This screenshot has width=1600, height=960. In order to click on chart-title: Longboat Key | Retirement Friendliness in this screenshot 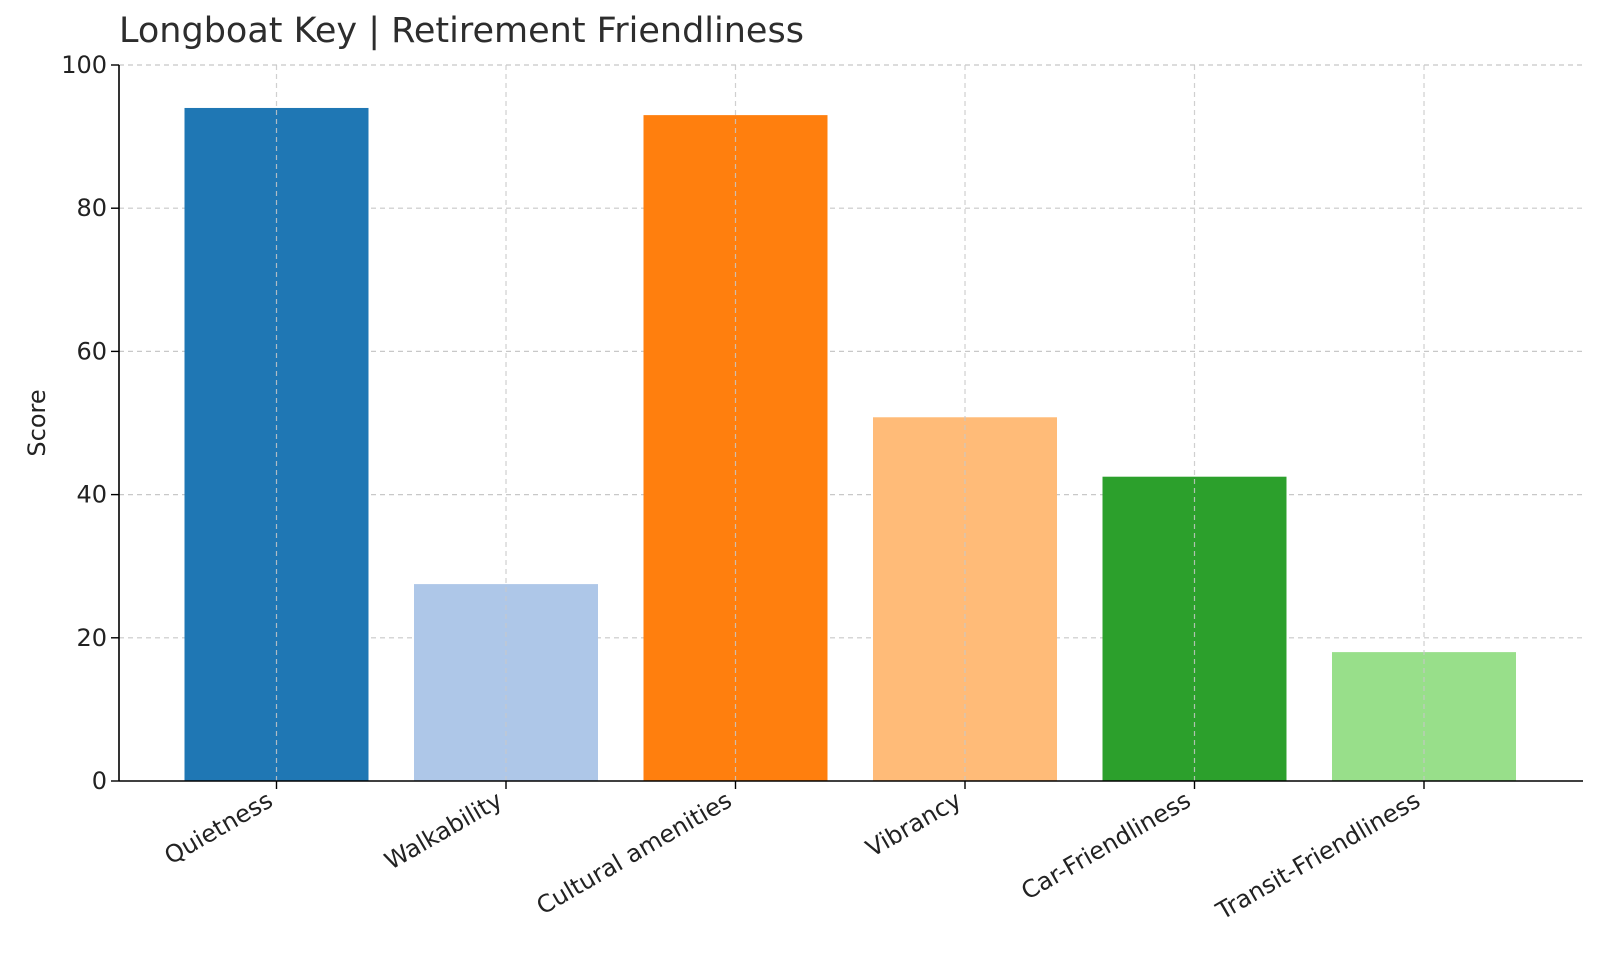, I will do `click(461, 31)`.